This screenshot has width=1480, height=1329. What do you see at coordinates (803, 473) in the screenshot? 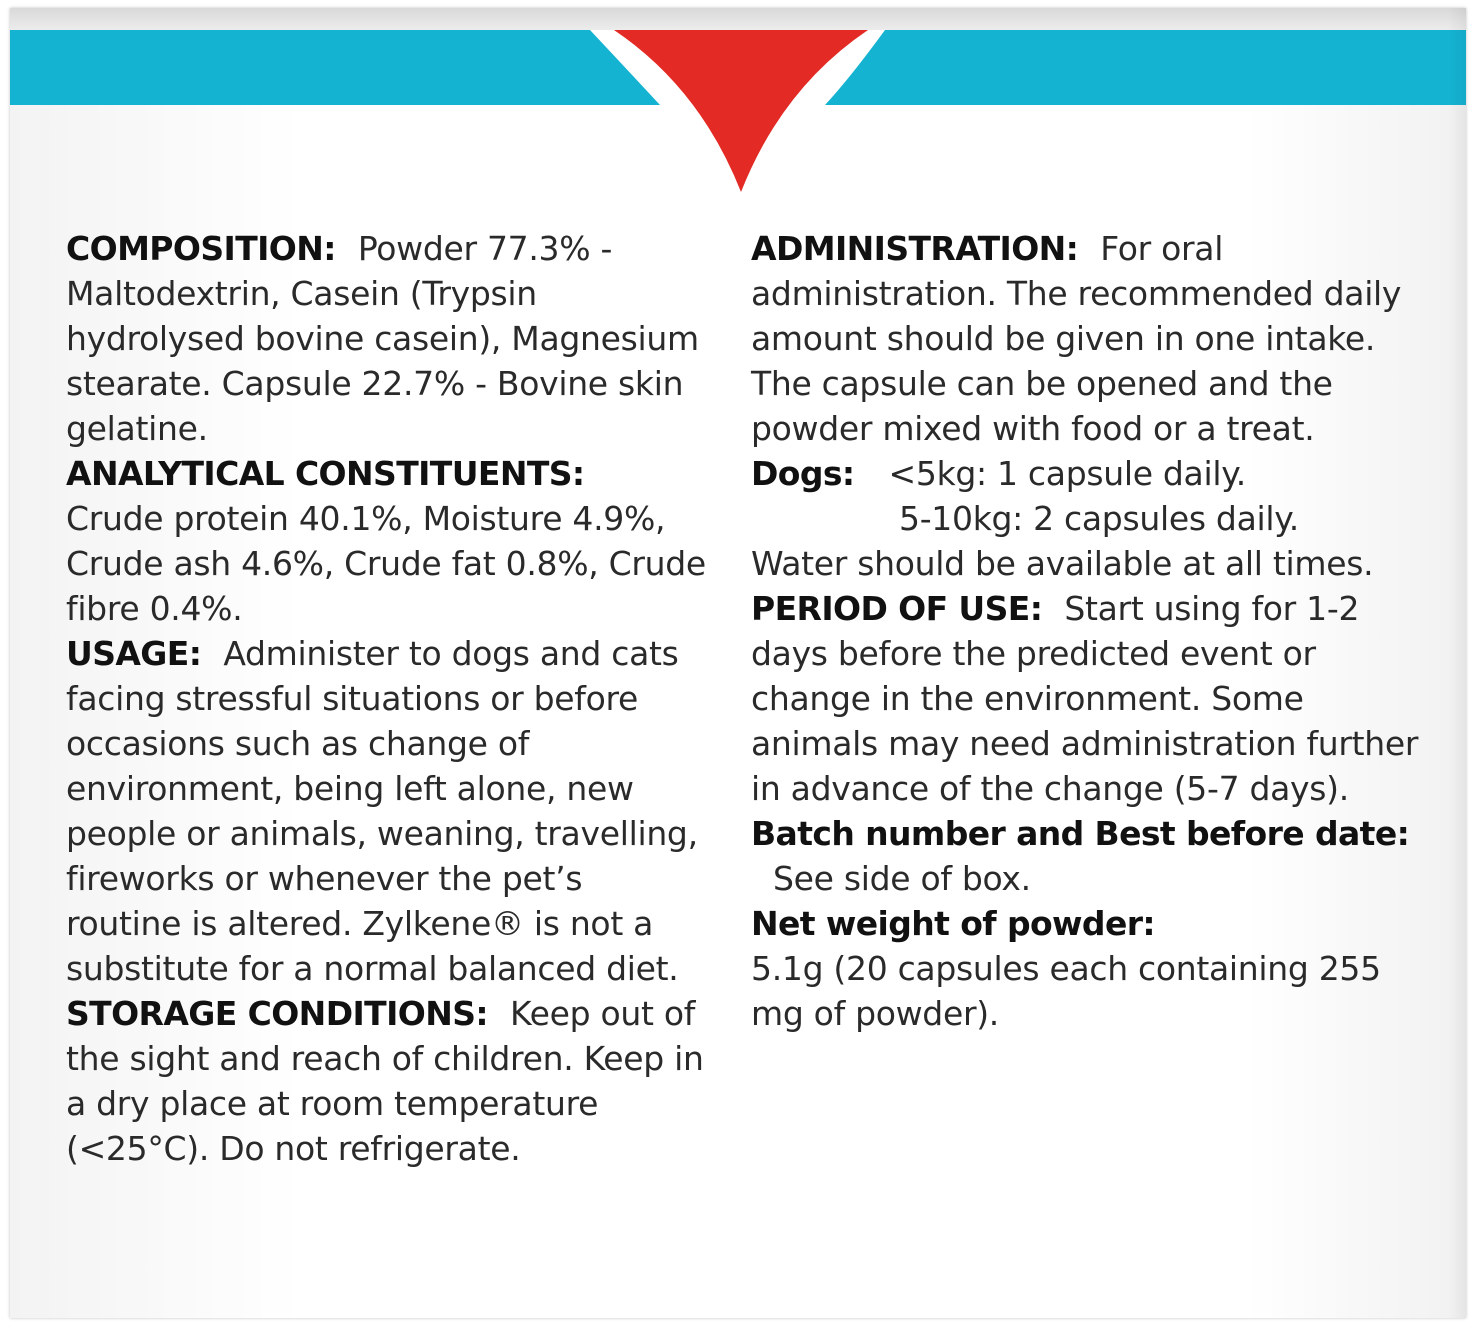
I see `dogs-heading: Dogs:` at bounding box center [803, 473].